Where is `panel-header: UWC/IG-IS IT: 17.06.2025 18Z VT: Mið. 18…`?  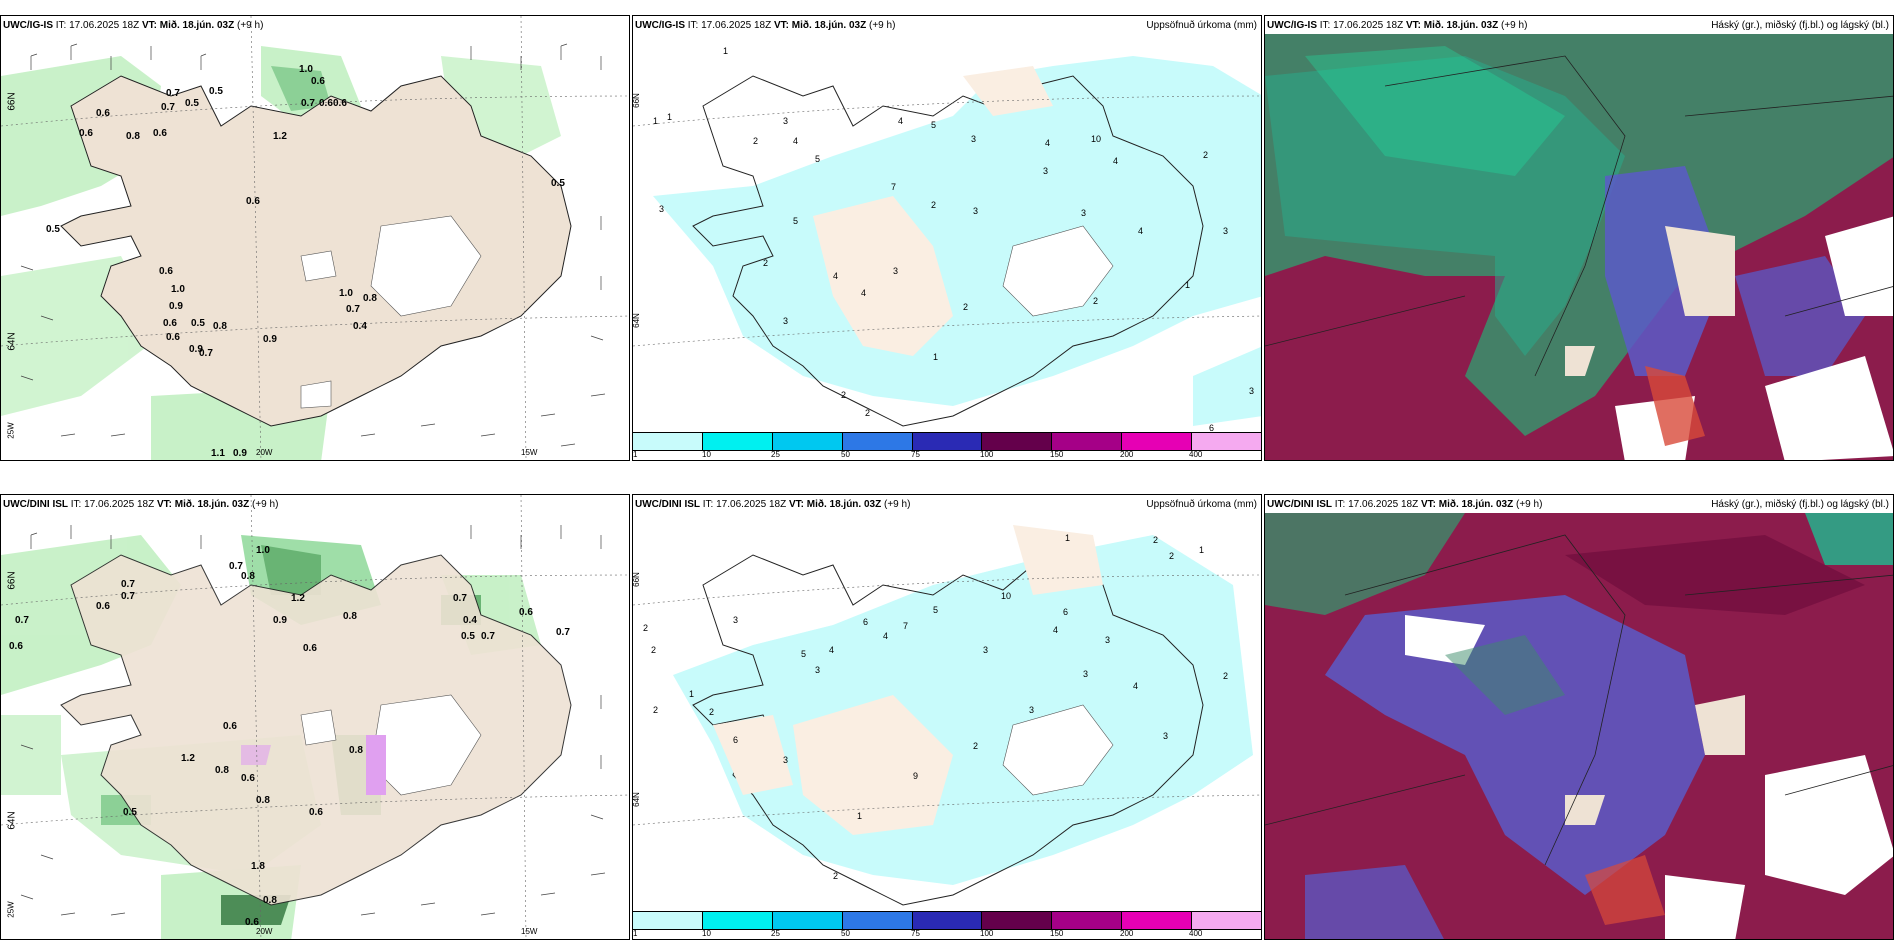
panel-header: UWC/IG-IS IT: 17.06.2025 18Z VT: Mið. 18… is located at coordinates (1397, 25).